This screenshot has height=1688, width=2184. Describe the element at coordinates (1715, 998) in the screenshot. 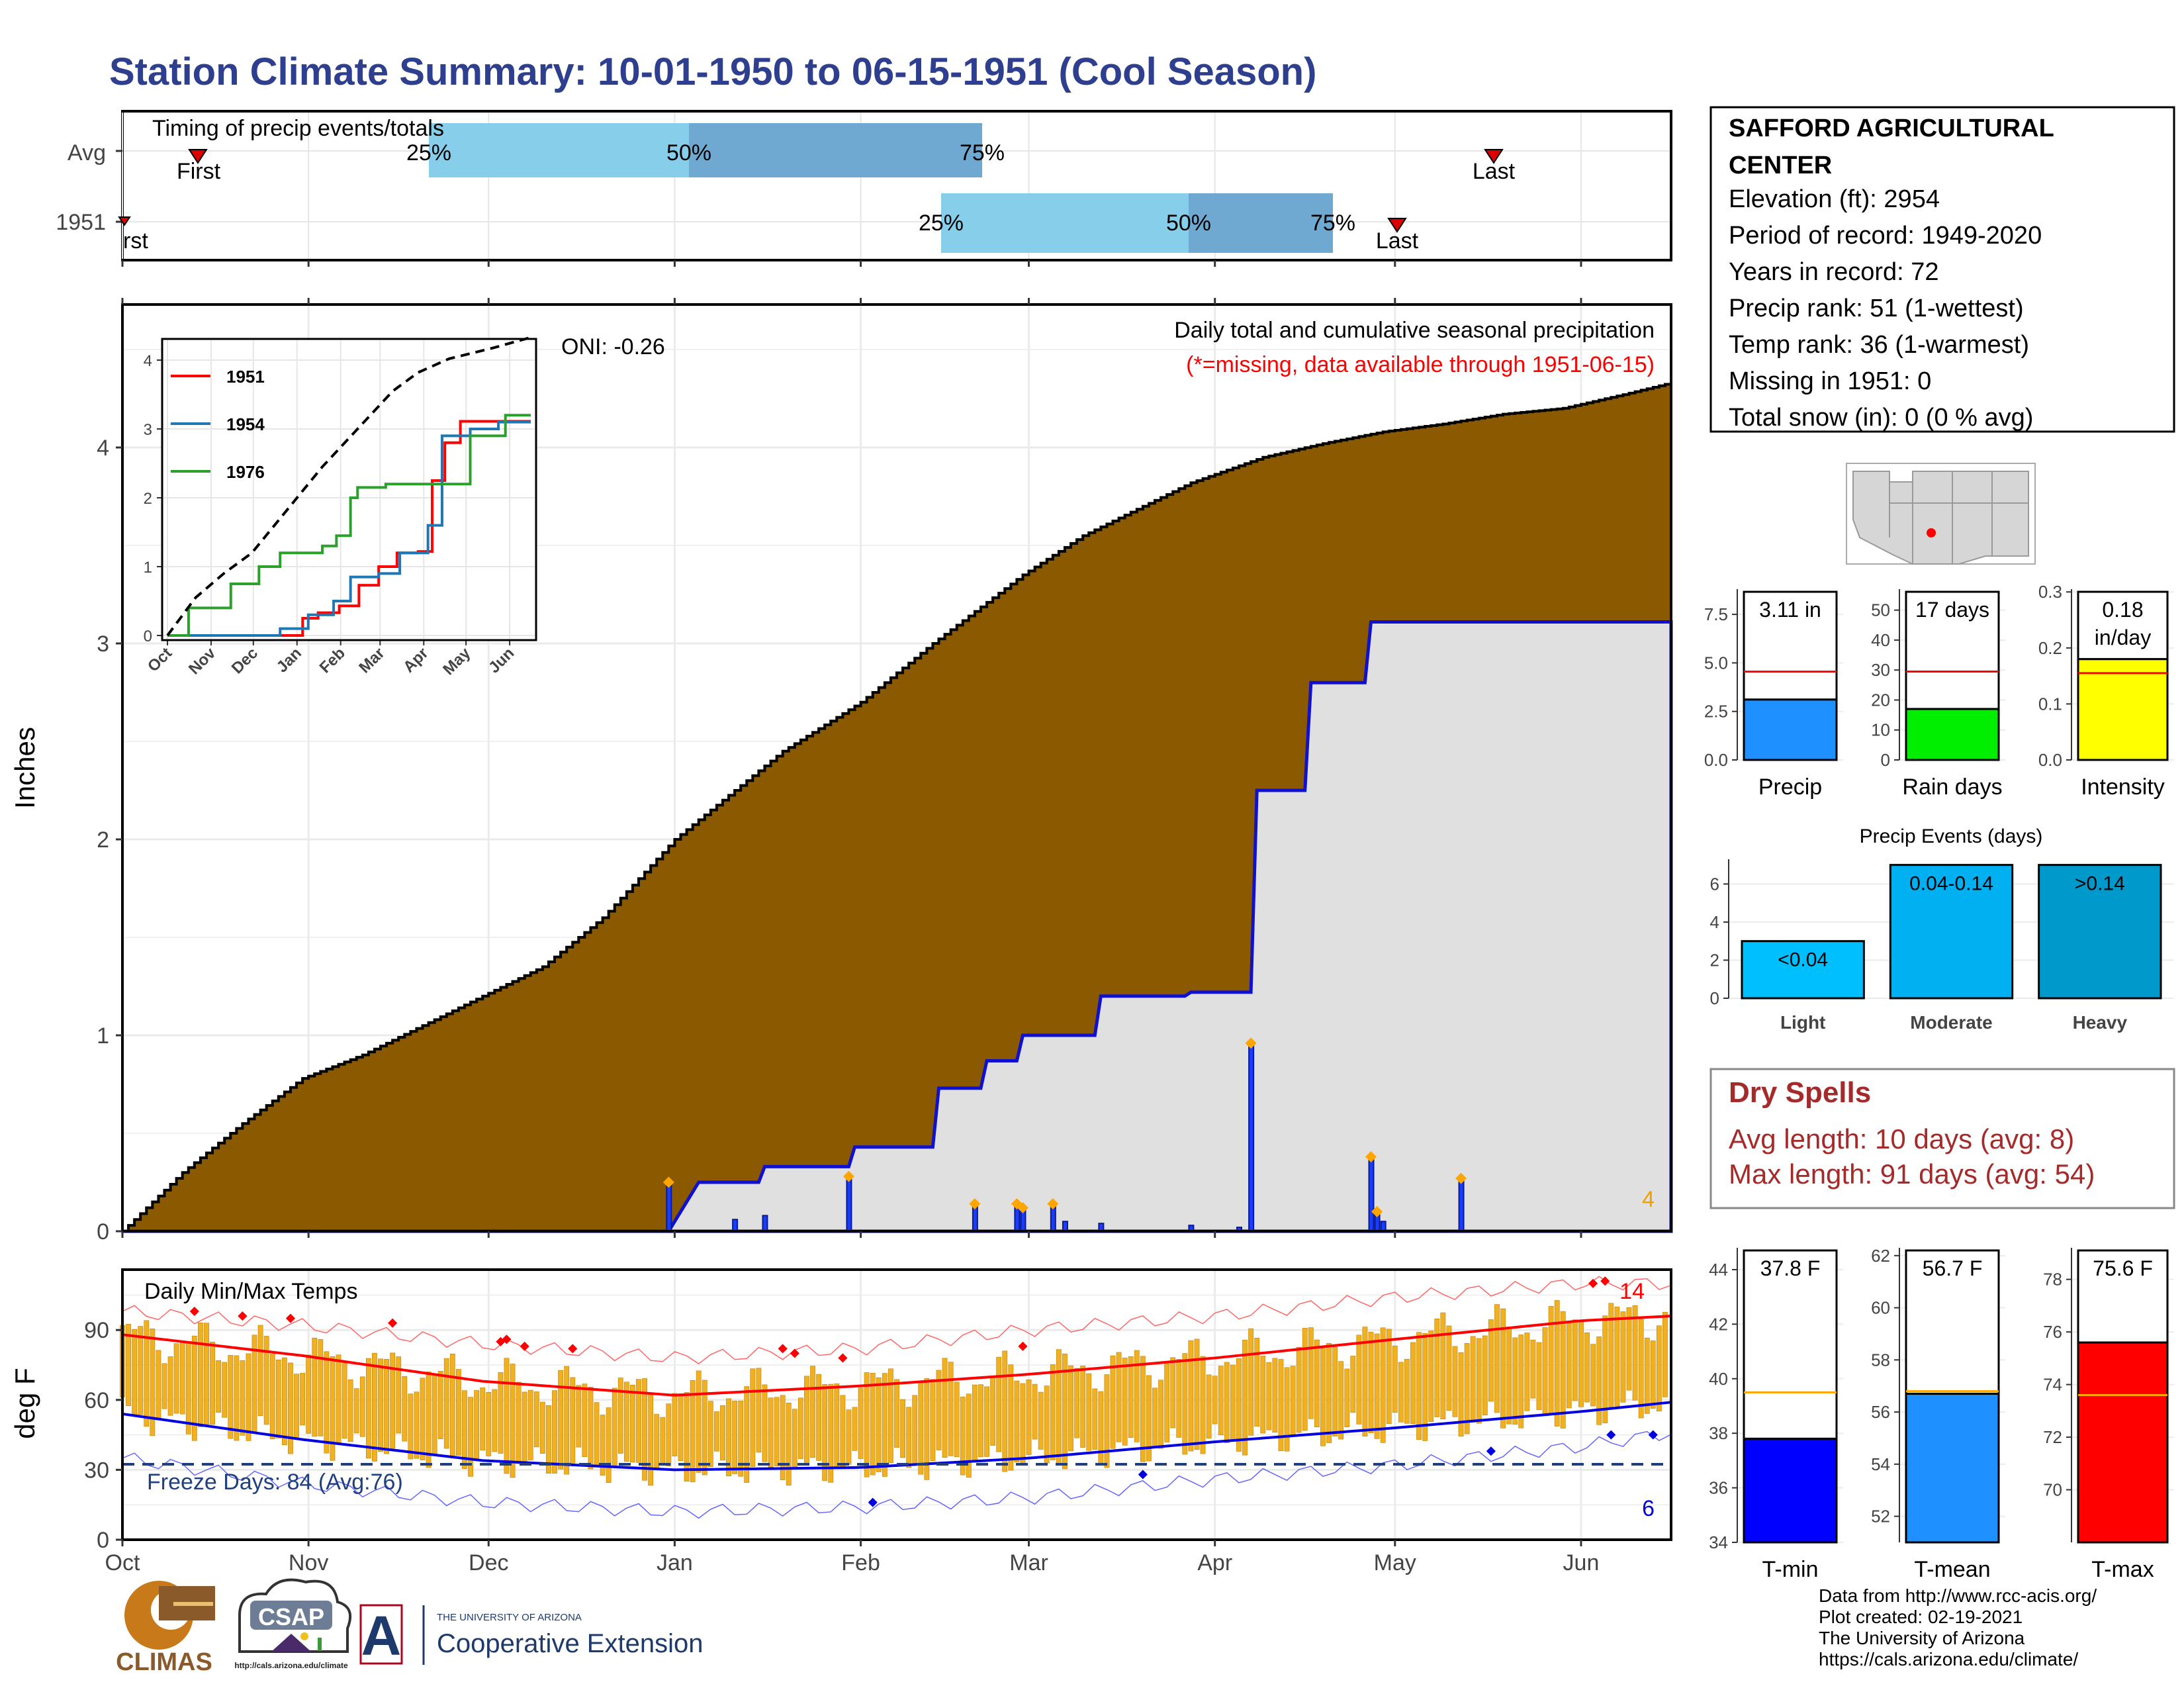

I see `events-tick-label: 0` at that location.